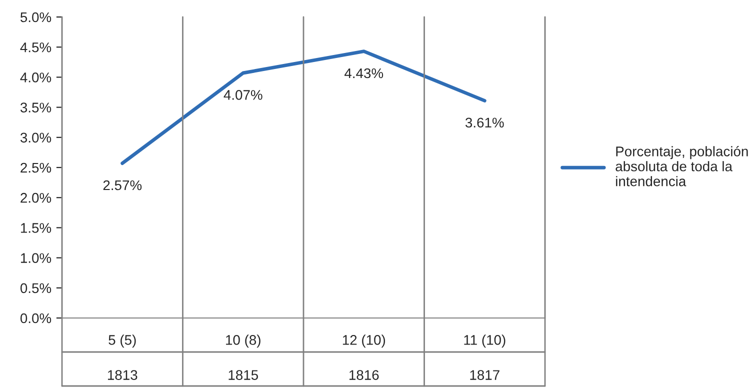  I want to click on y-tick-label: 4.0%, so click(36, 77).